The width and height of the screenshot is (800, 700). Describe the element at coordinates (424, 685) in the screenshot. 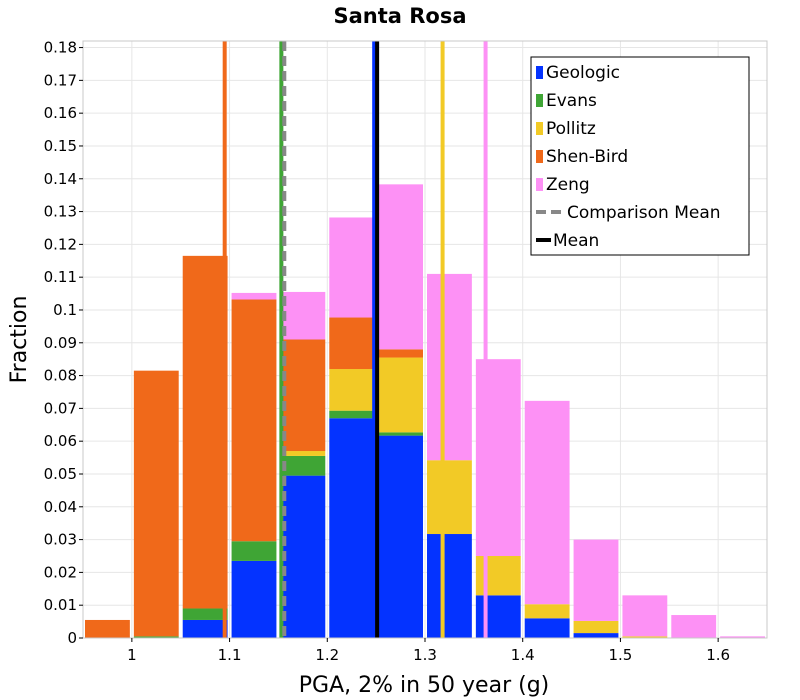

I see `x-axis-label: PGA, 2% in 50 year (g)` at that location.